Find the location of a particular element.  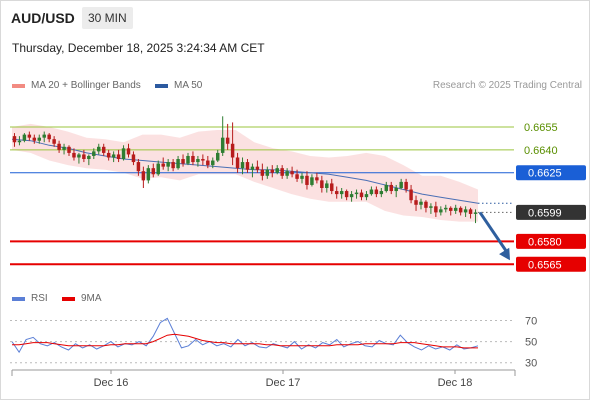

price-label-0.6565: 0.6565 is located at coordinates (545, 265).